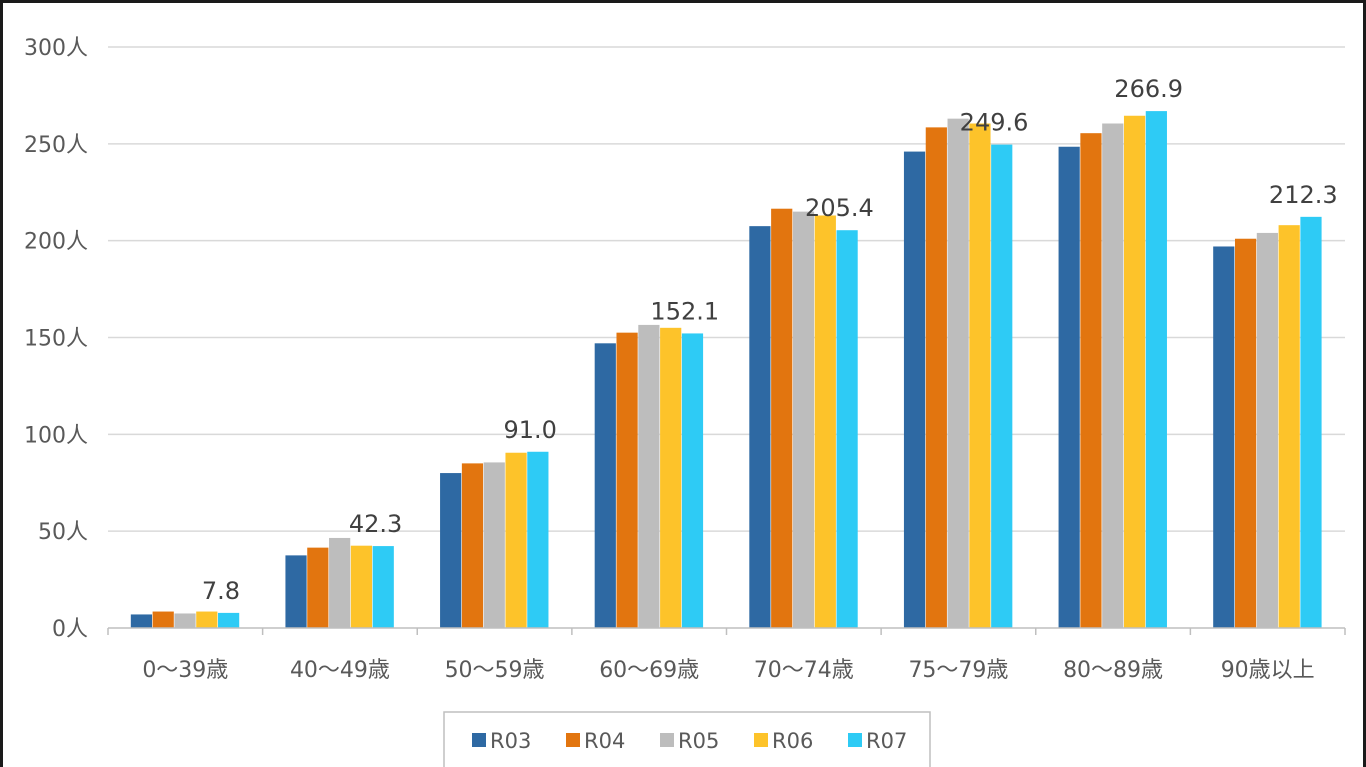 The width and height of the screenshot is (1366, 767). What do you see at coordinates (958, 670) in the screenshot?
I see `x-tick-label: 75～79歳` at bounding box center [958, 670].